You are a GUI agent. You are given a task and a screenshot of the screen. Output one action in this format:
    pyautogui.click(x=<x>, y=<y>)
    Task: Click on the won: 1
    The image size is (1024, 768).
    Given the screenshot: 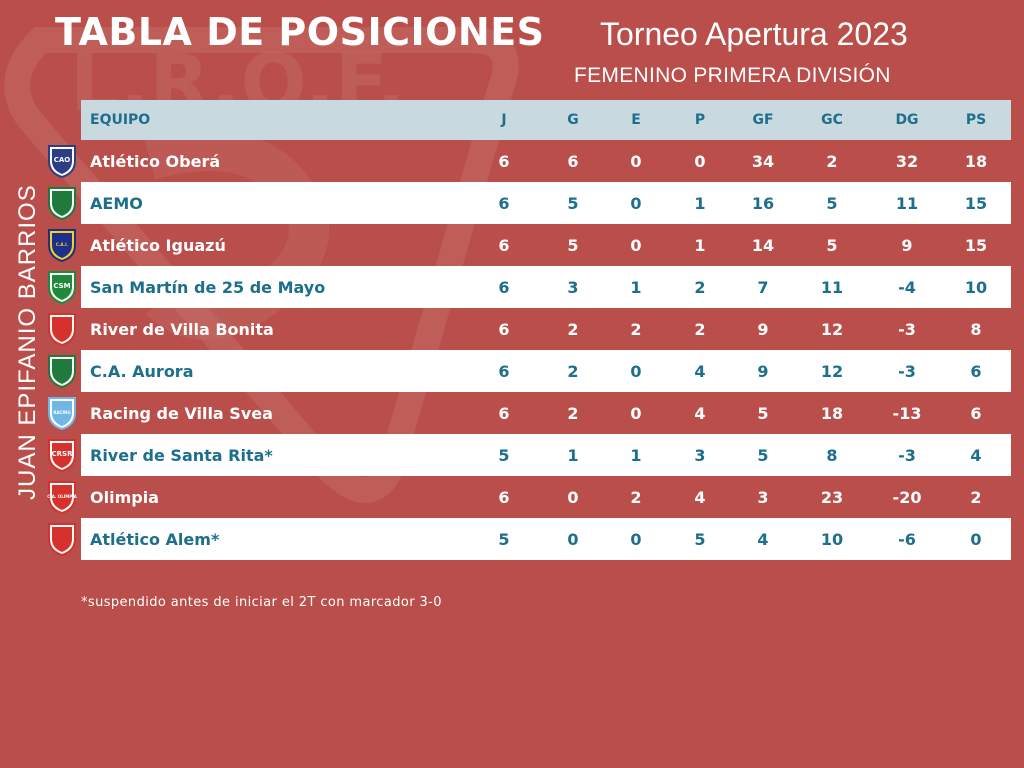 What is the action you would take?
    pyautogui.click(x=573, y=455)
    